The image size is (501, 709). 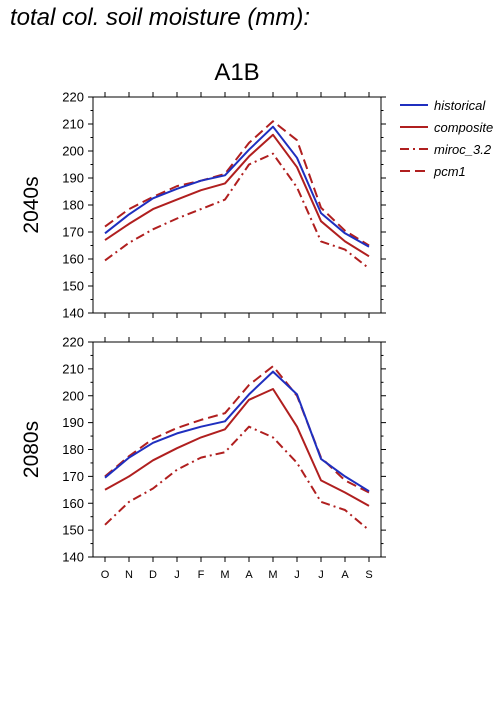 I want to click on legend-item-composite: composite, so click(x=446, y=127).